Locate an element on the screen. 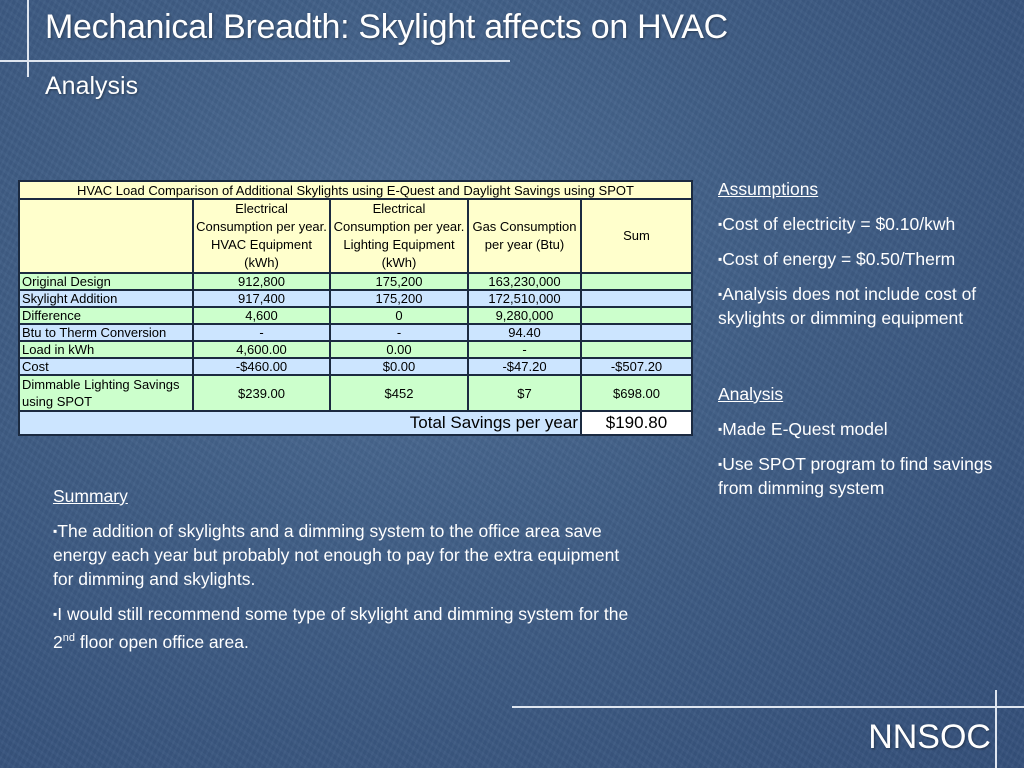 Image resolution: width=1024 pixels, height=768 pixels. cell-sum: -$507.20 is located at coordinates (636, 366).